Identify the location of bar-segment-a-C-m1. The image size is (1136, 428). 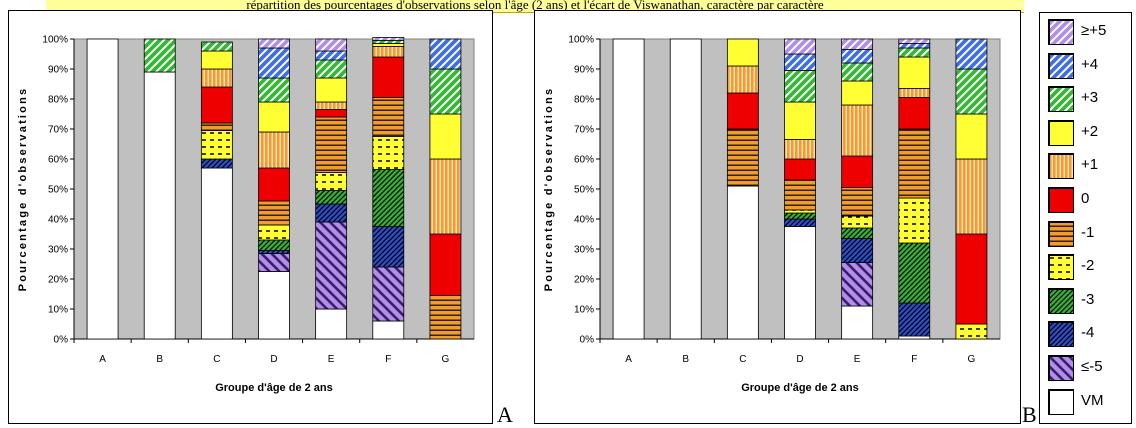
(216, 126).